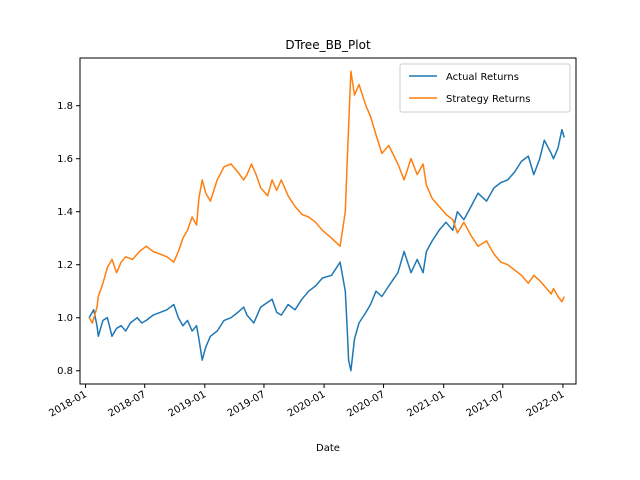 This screenshot has width=640, height=480. I want to click on y-tick-label: 1.8, so click(65, 106).